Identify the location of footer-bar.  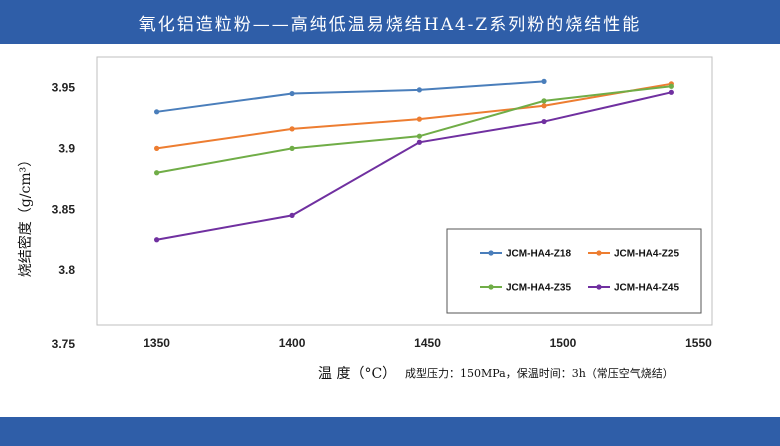
(390, 431).